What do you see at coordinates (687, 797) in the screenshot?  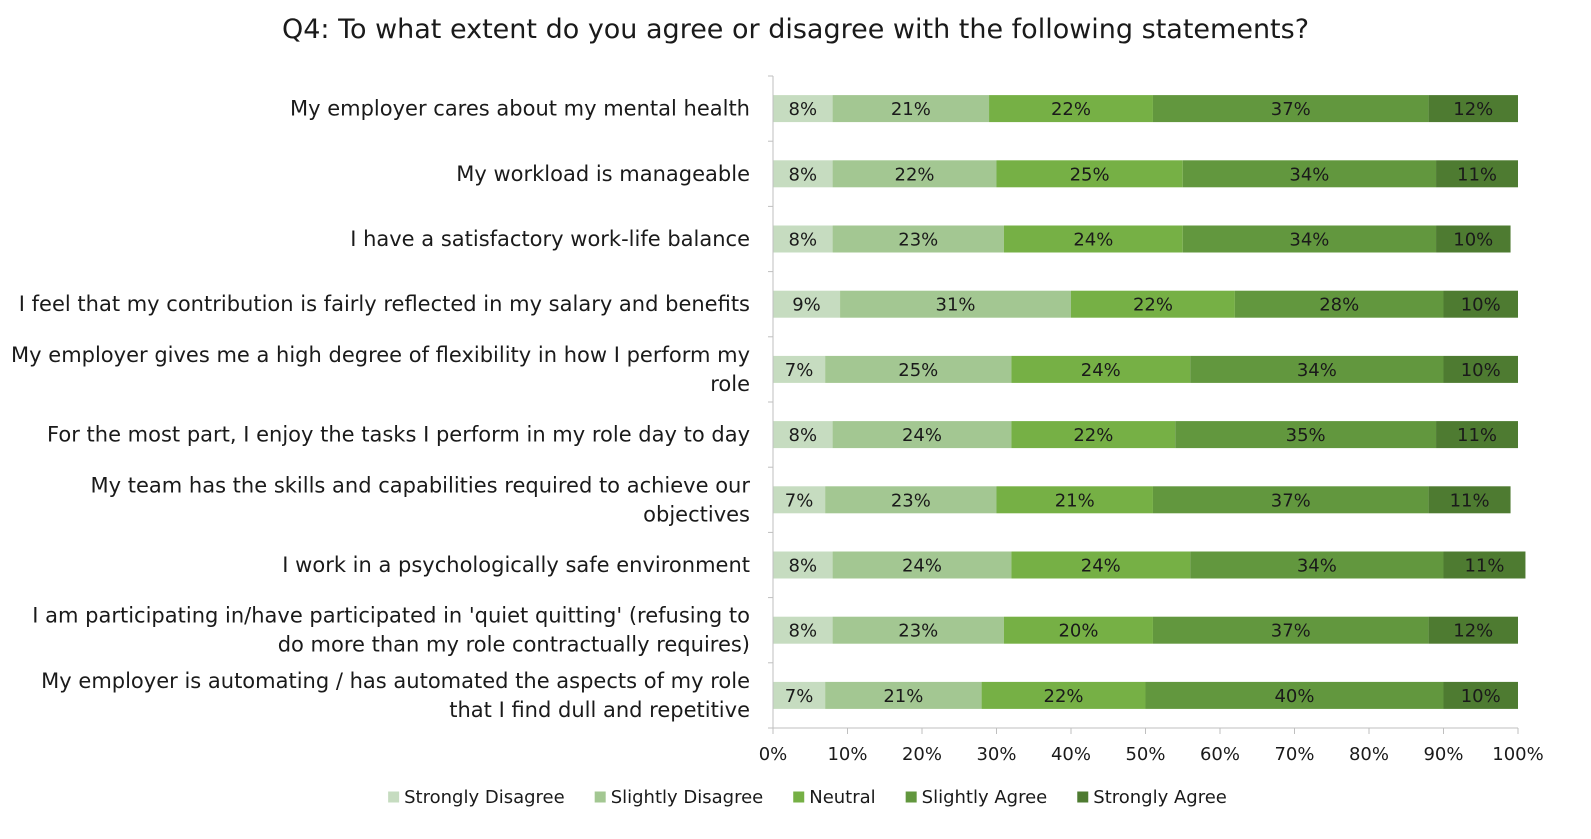 I see `legend-label: Slightly Disagree` at bounding box center [687, 797].